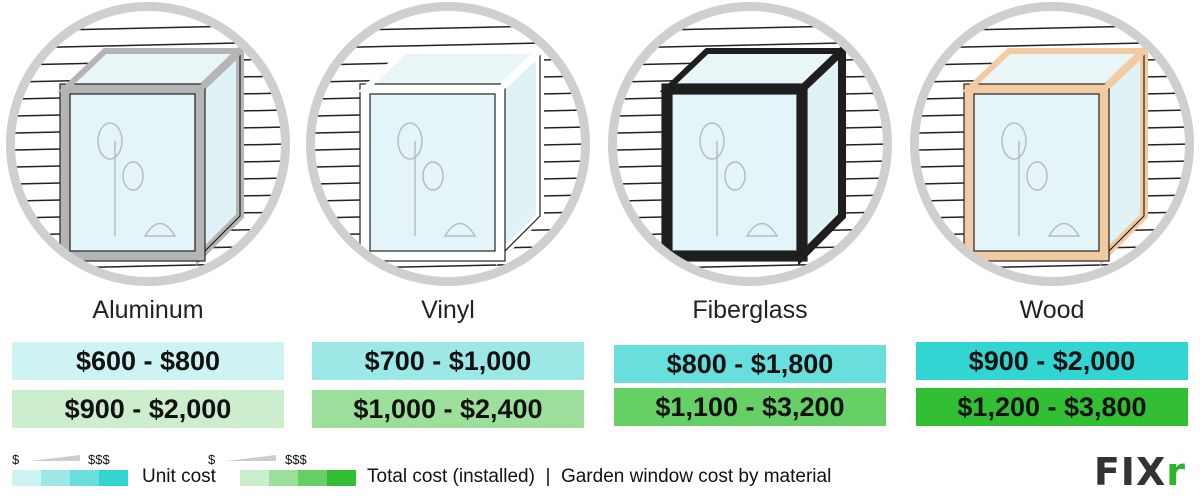 The image size is (1200, 497). I want to click on total-cost: $900 - $2,000, so click(148, 409).